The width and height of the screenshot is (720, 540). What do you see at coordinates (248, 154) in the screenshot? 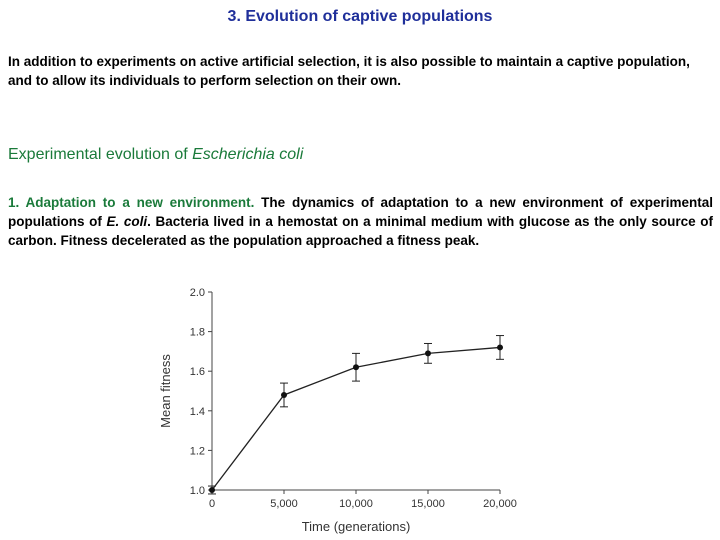
I see `section-heading-species: Escherichia coli` at bounding box center [248, 154].